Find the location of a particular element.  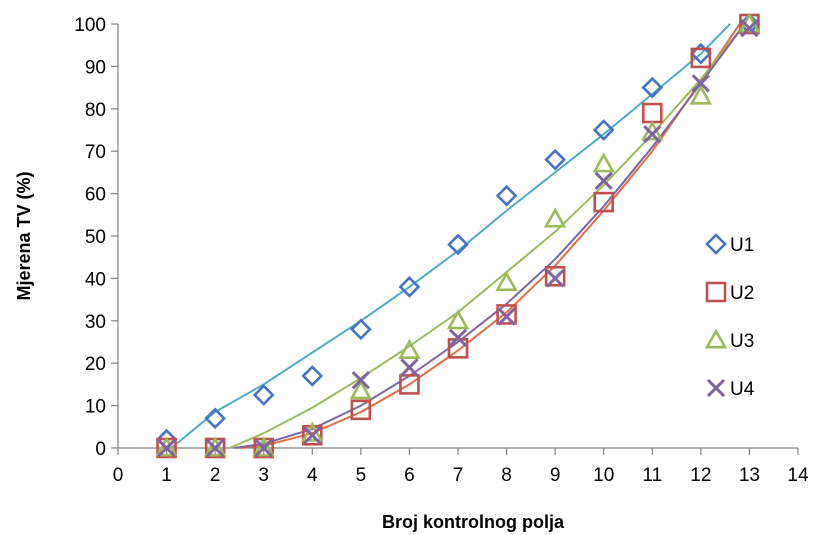

legend-marker-u4 is located at coordinates (716, 388).